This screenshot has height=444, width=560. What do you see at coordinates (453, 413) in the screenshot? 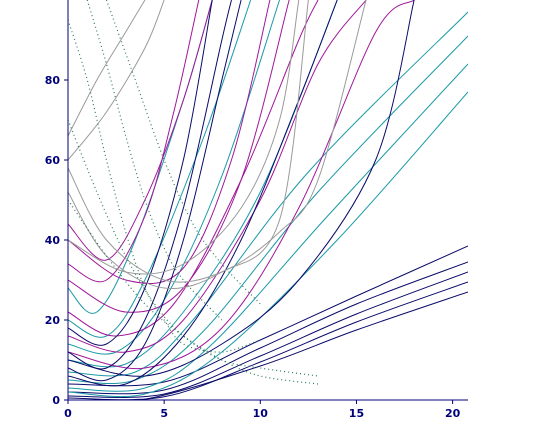
I see `x-tick-label: 20` at bounding box center [453, 413].